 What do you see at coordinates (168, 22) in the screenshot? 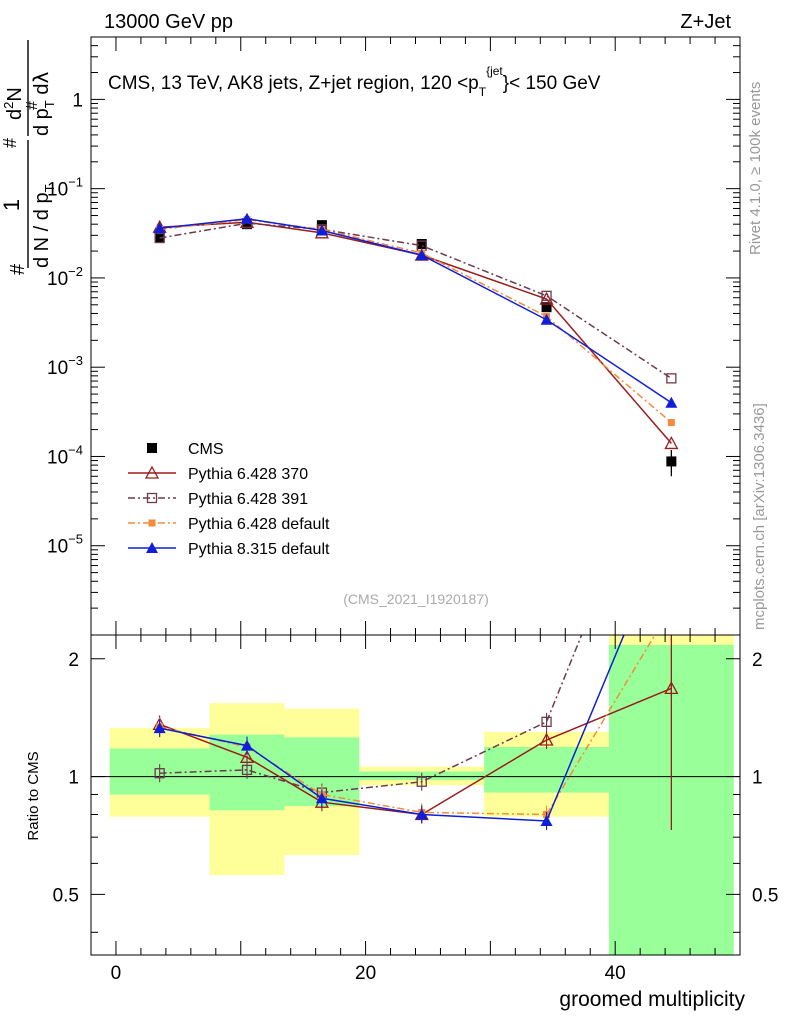
I see `header-left-label: 13000 GeV pp` at bounding box center [168, 22].